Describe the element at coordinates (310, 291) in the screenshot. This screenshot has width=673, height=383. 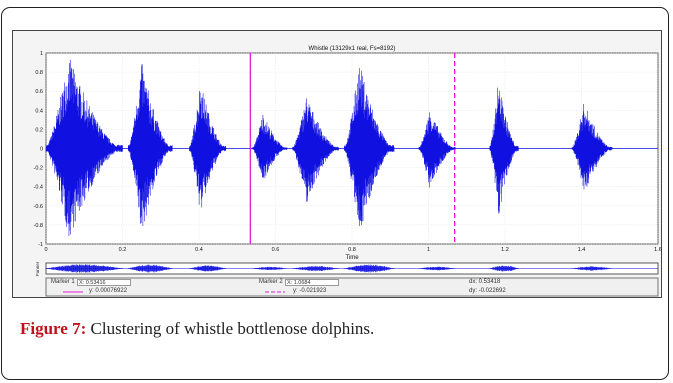
I see `marker2-y-value: y: -0.021923` at that location.